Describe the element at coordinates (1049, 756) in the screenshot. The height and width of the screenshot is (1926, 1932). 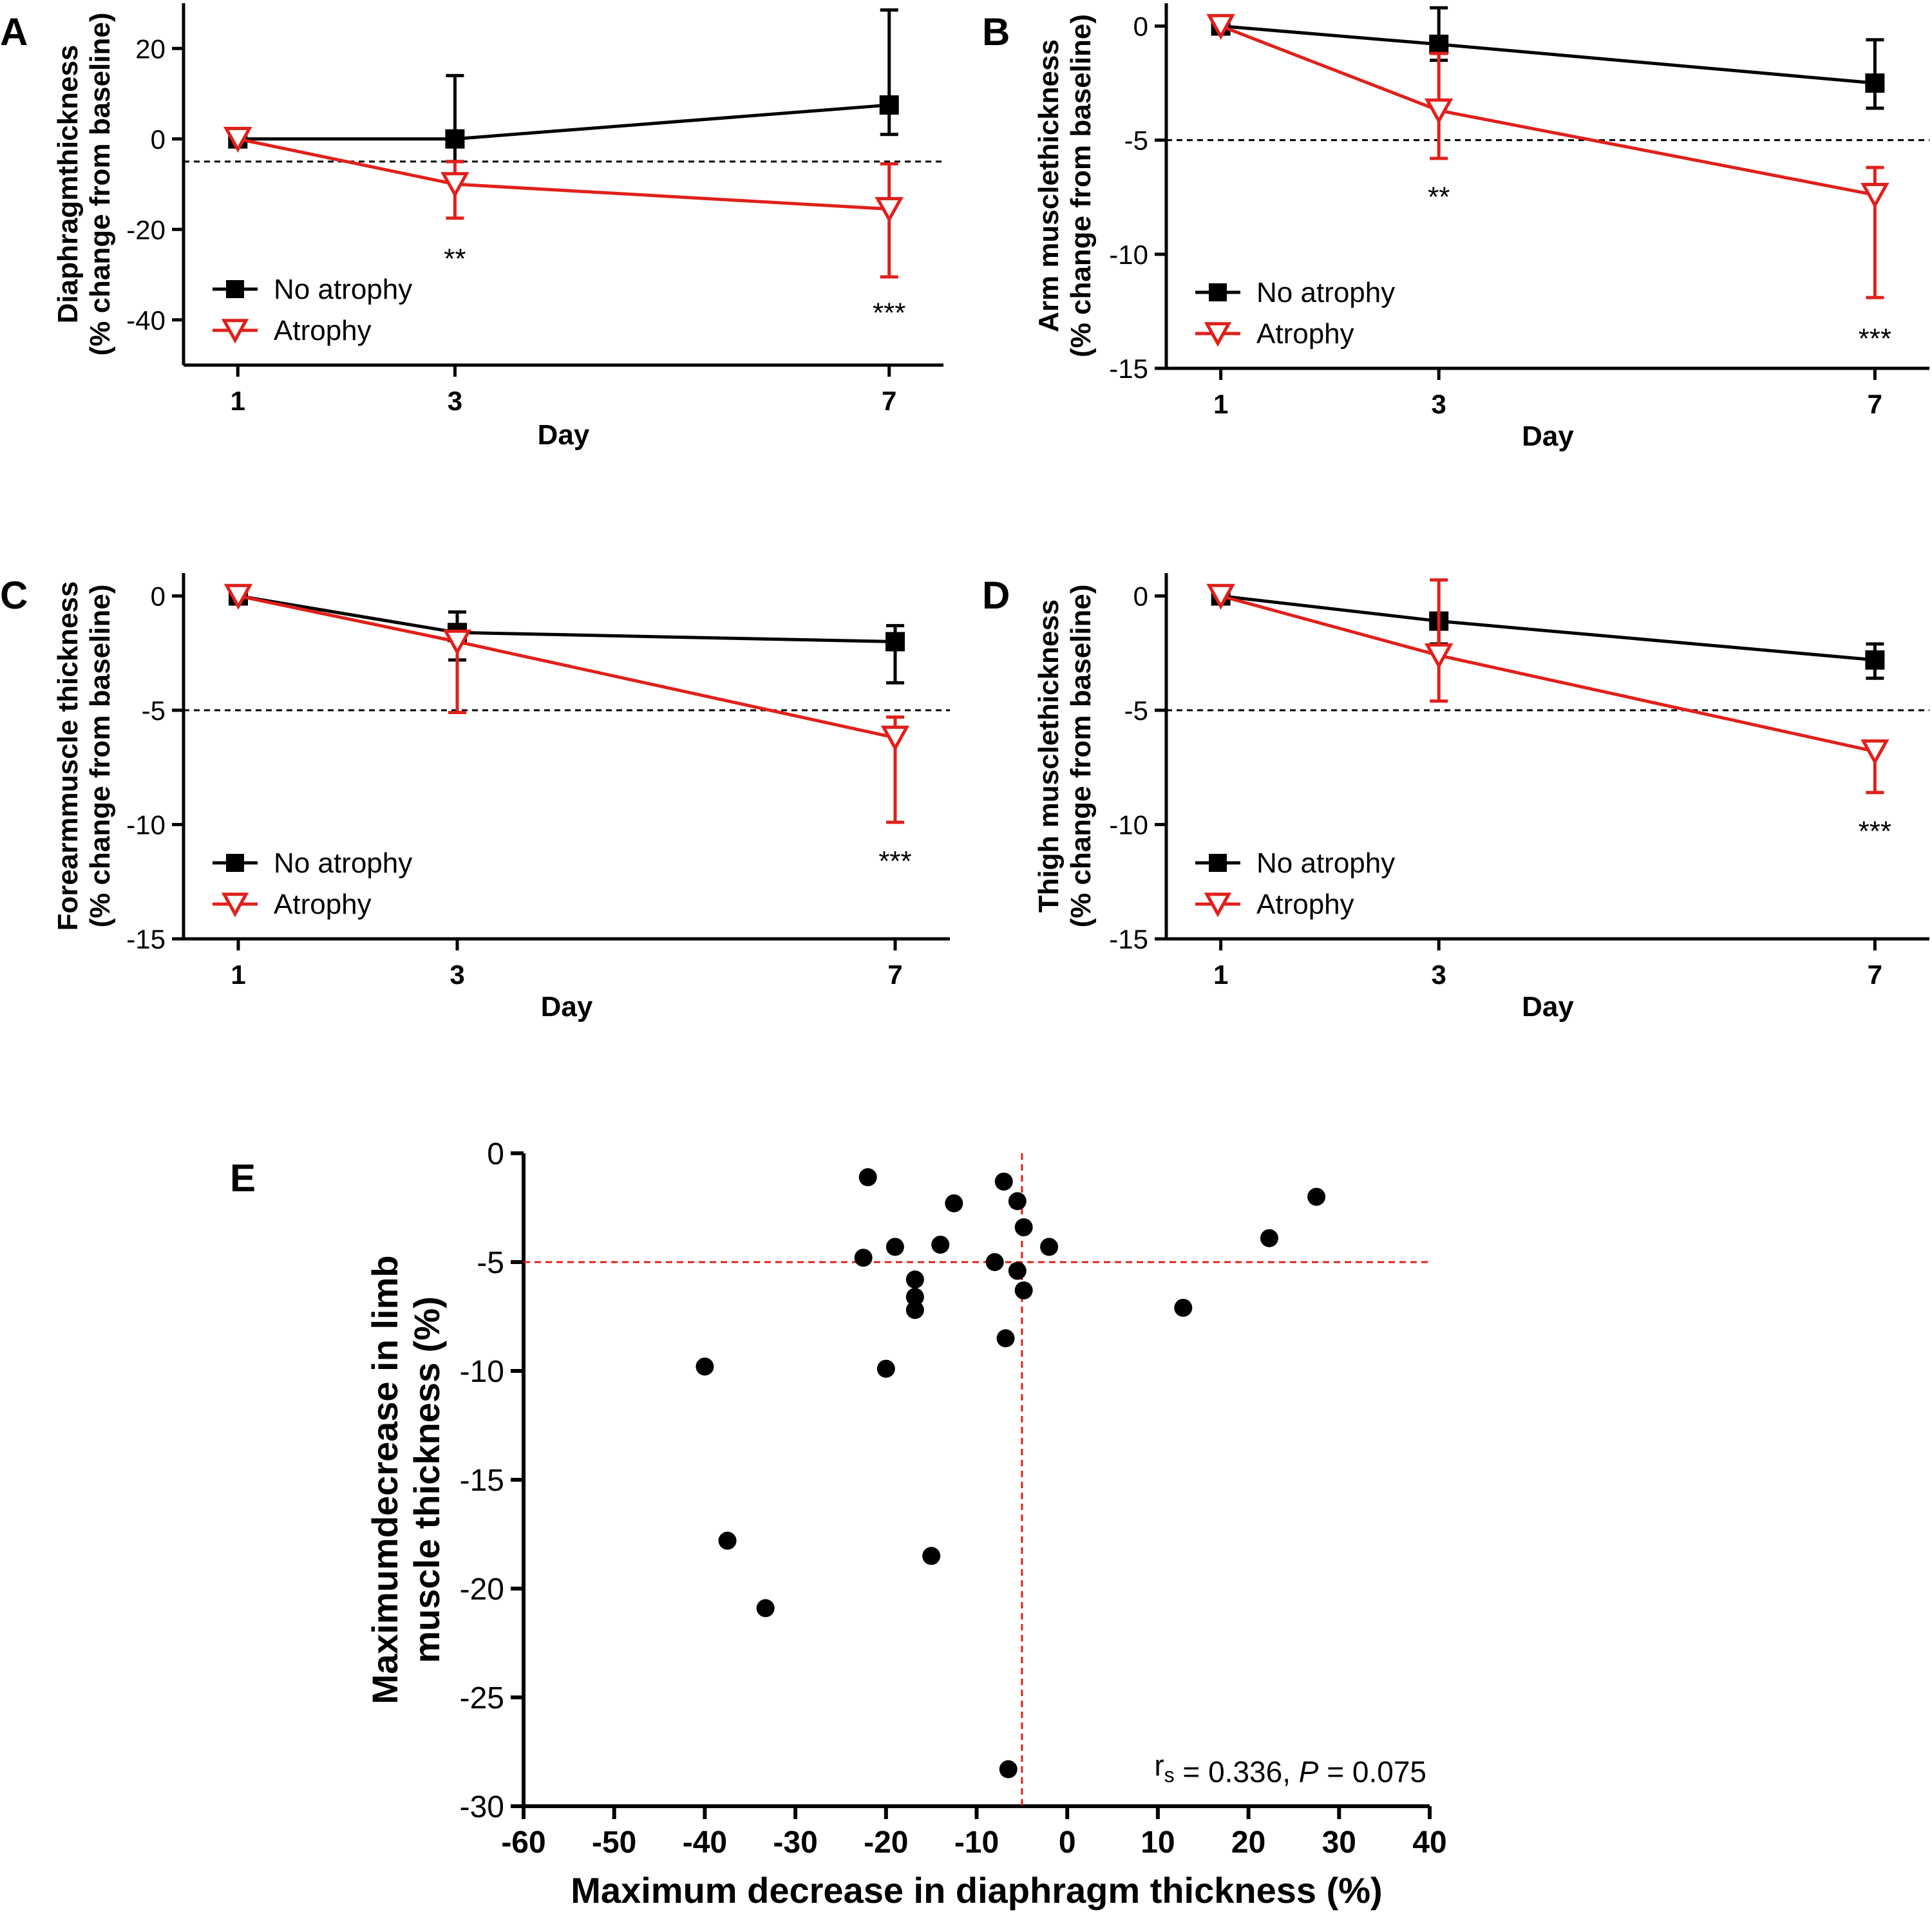
I see `y-axis-label-line: Thigh musclethickness` at that location.